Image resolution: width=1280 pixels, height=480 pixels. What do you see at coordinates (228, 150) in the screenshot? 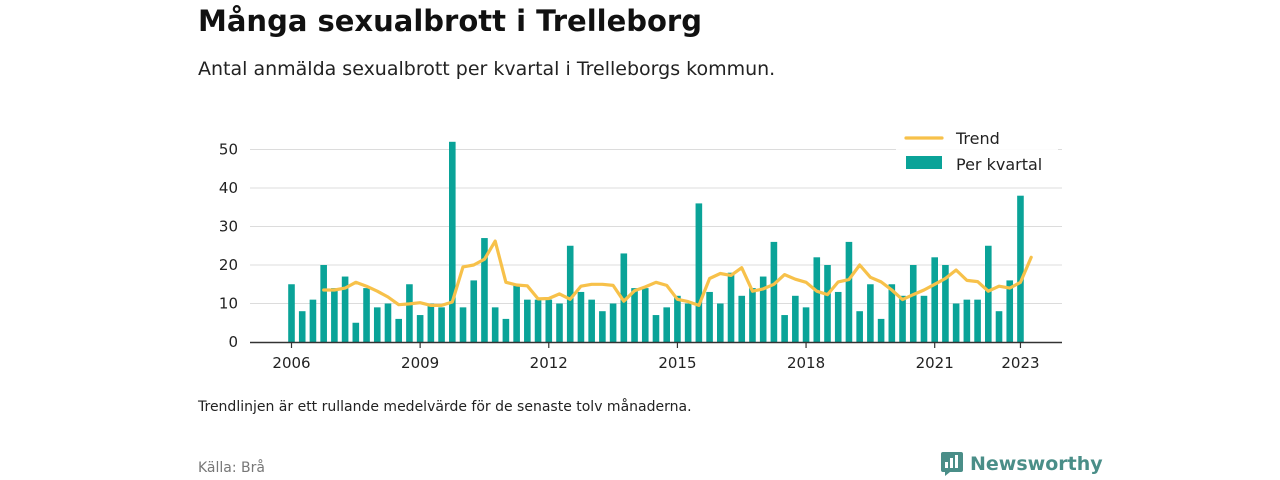
I see `y-tick-label: 50` at bounding box center [228, 150].